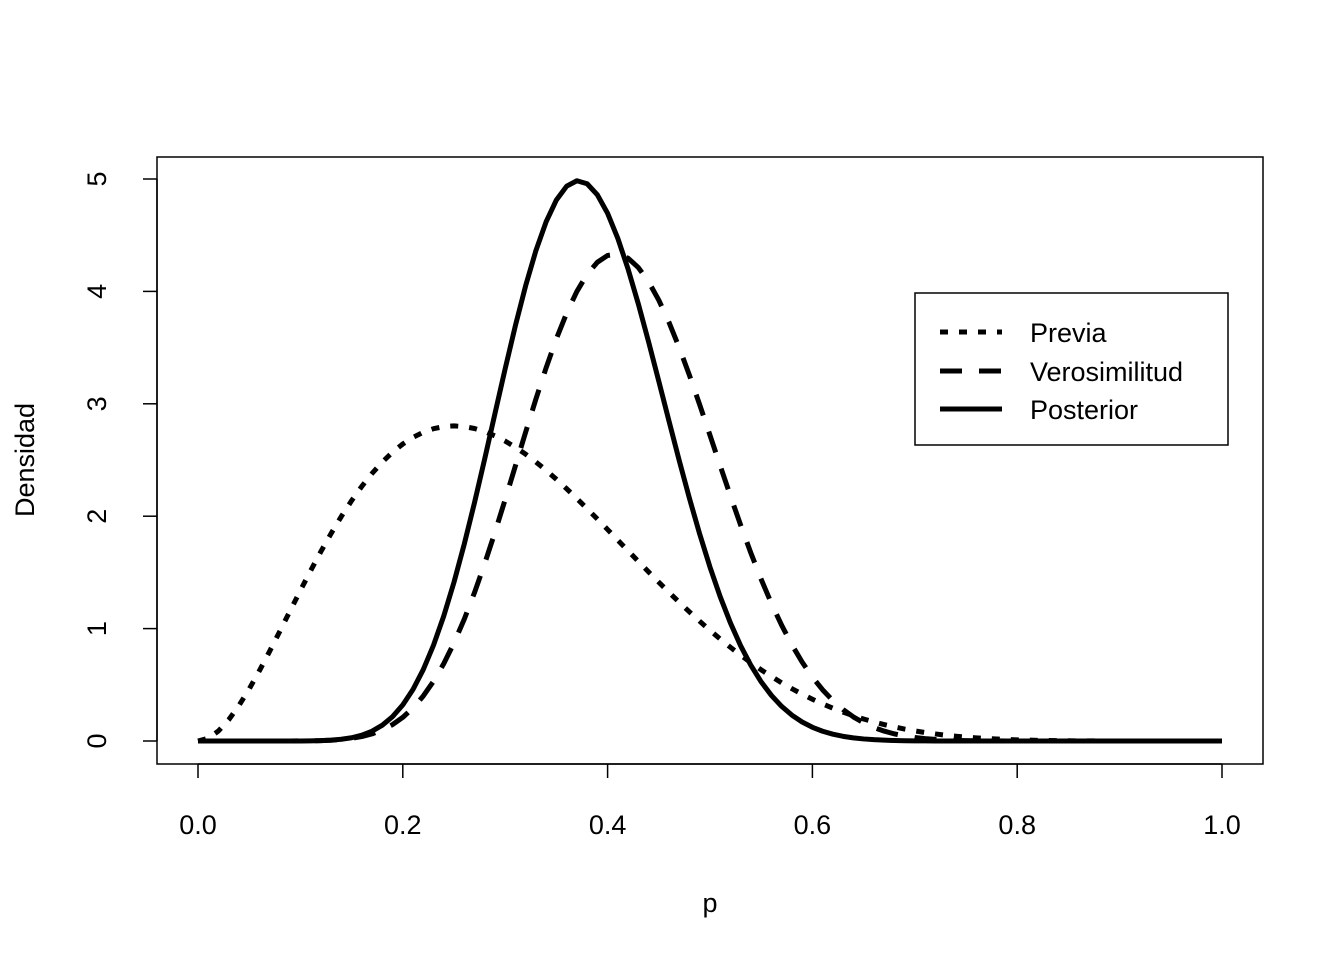 The width and height of the screenshot is (1344, 960). What do you see at coordinates (709, 903) in the screenshot?
I see `x-axis-label: p` at bounding box center [709, 903].